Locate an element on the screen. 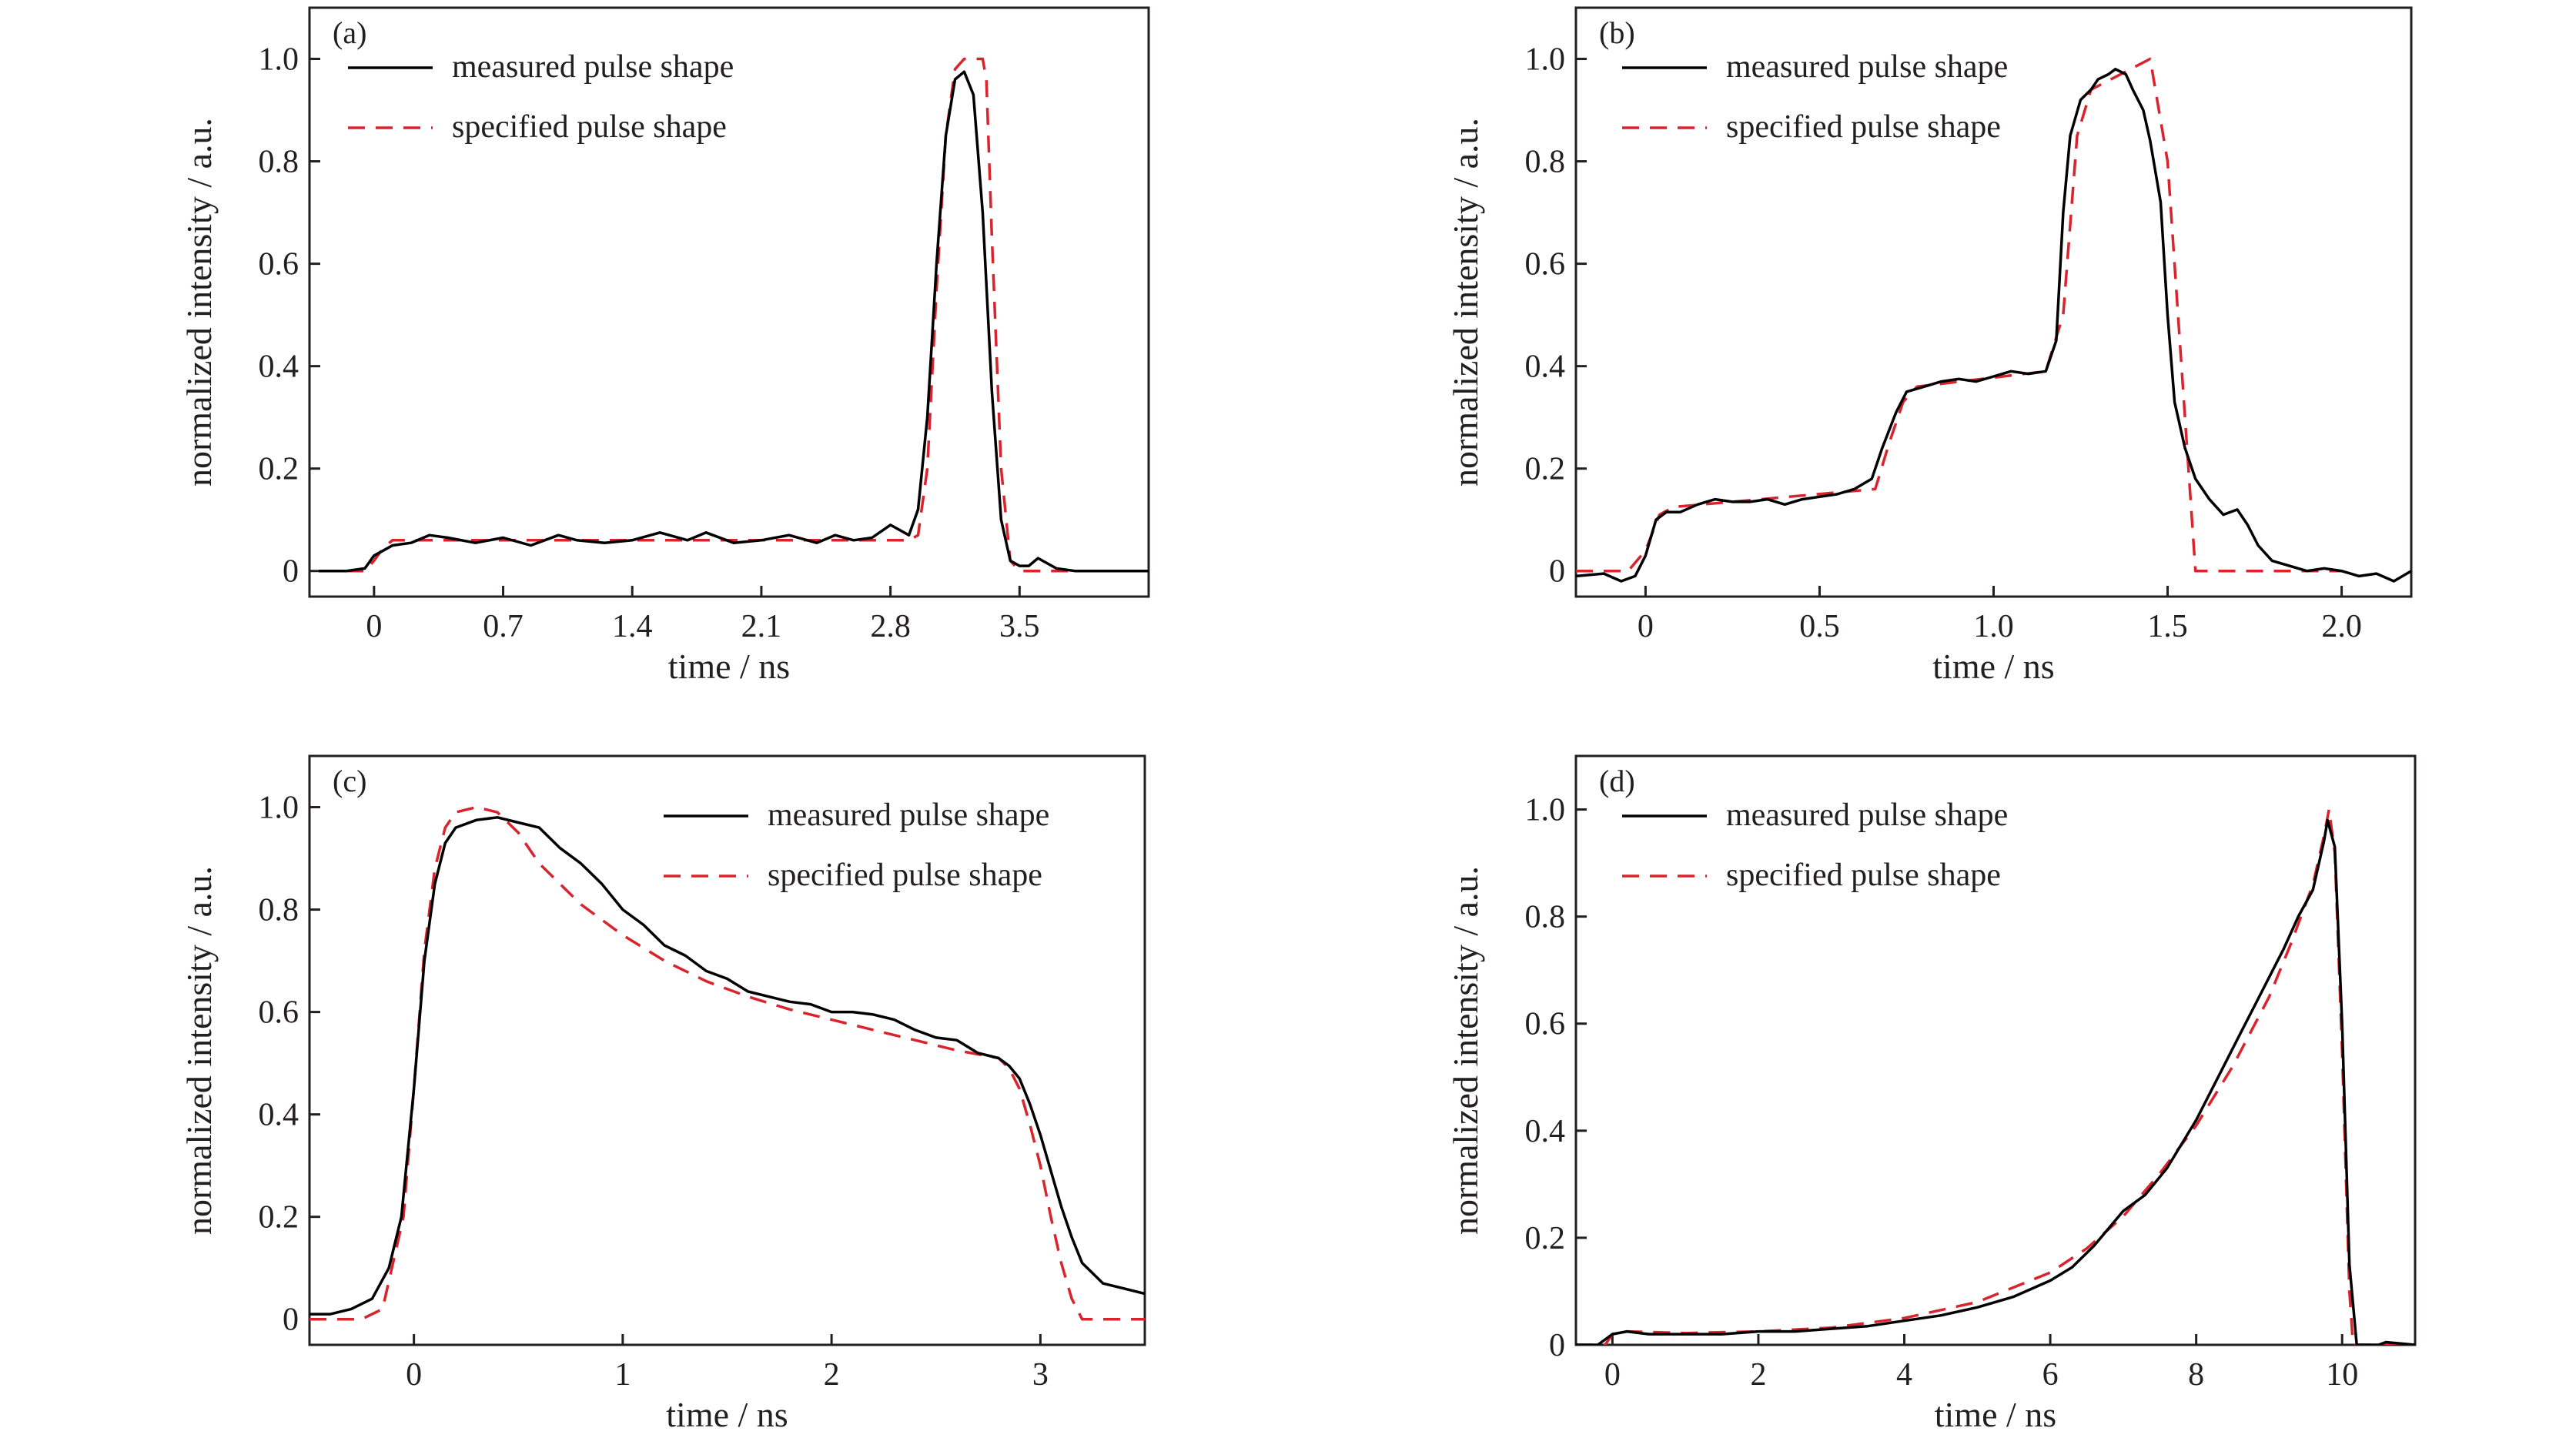 The height and width of the screenshot is (1438, 2576). x-tick-label: 3 is located at coordinates (1040, 1375).